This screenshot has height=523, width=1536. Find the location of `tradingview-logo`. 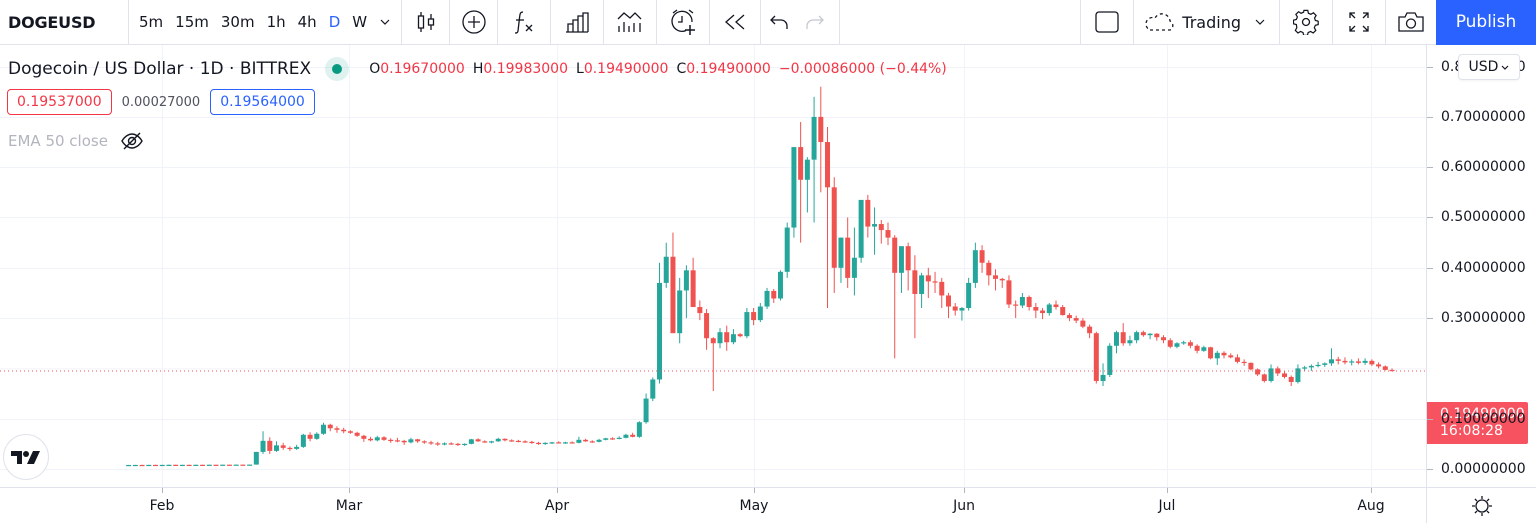

tradingview-logo is located at coordinates (26, 457).